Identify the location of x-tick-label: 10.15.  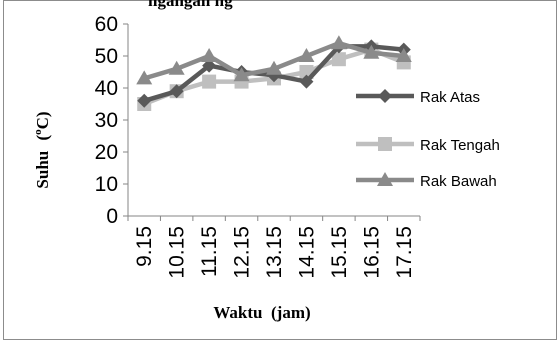
(177, 252).